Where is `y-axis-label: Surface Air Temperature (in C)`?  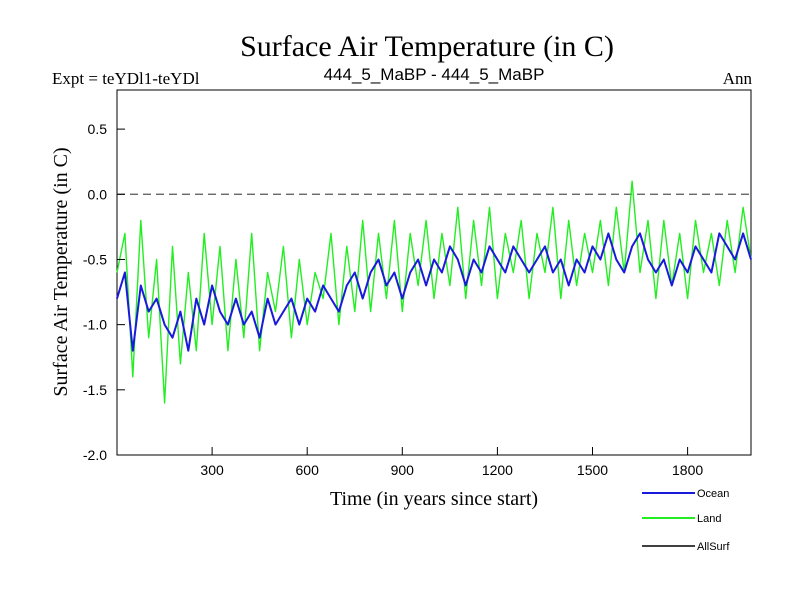 y-axis-label: Surface Air Temperature (in C) is located at coordinates (61, 271).